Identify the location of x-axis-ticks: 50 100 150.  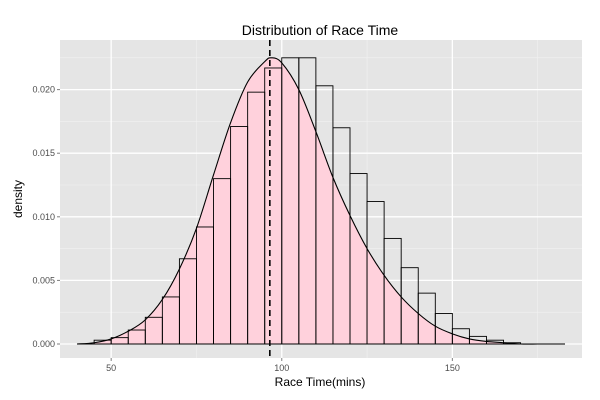
(283, 365).